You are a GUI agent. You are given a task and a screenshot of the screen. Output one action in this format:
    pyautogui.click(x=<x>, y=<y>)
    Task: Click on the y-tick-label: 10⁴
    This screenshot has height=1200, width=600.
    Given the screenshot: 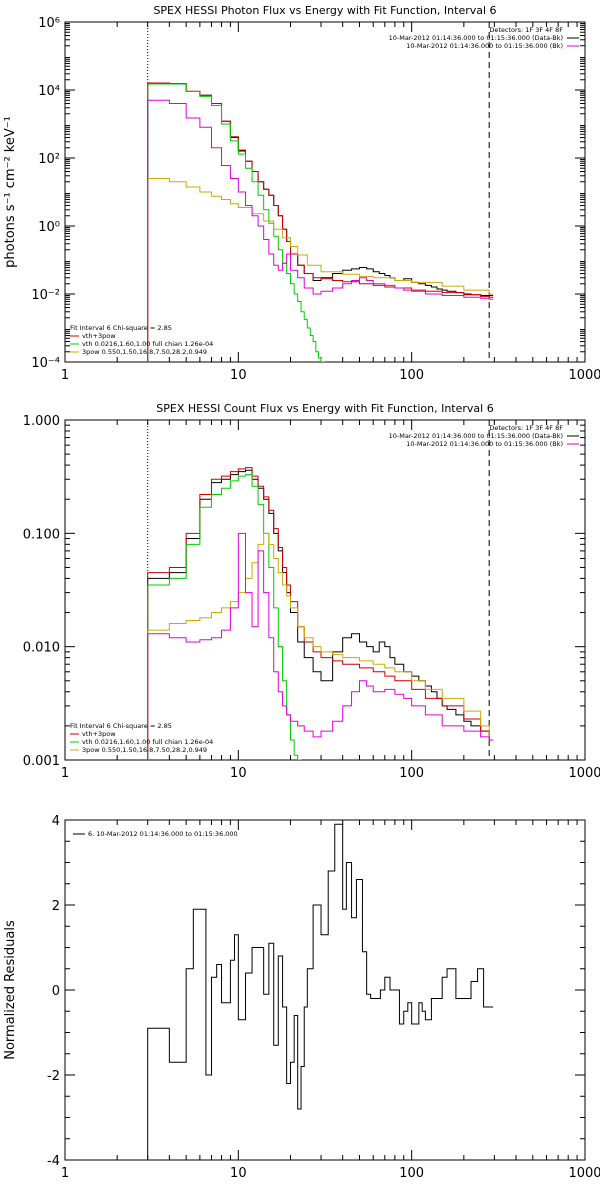 What is the action you would take?
    pyautogui.click(x=49, y=91)
    